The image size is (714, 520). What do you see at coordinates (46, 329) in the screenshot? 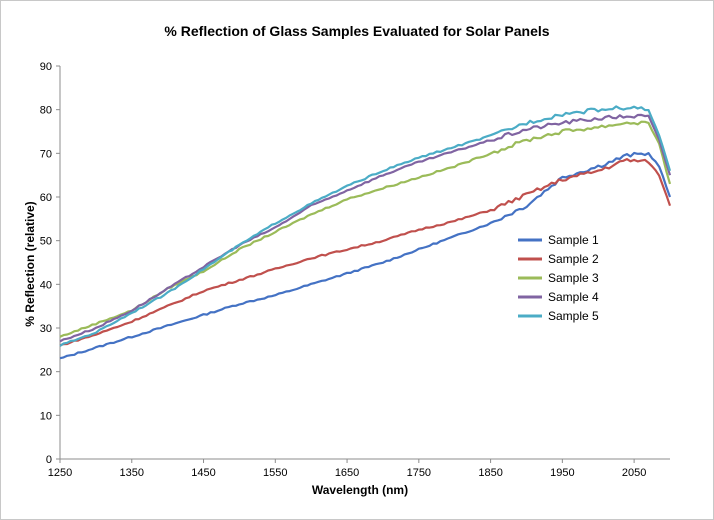
I see `y-tick-label: 30` at bounding box center [46, 329].